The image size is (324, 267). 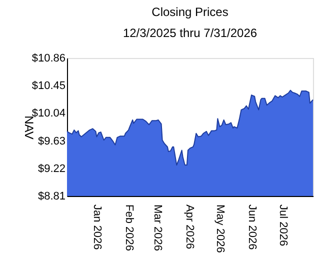 What do you see at coordinates (190, 12) in the screenshot?
I see `chart-title: Closing Prices` at bounding box center [190, 12].